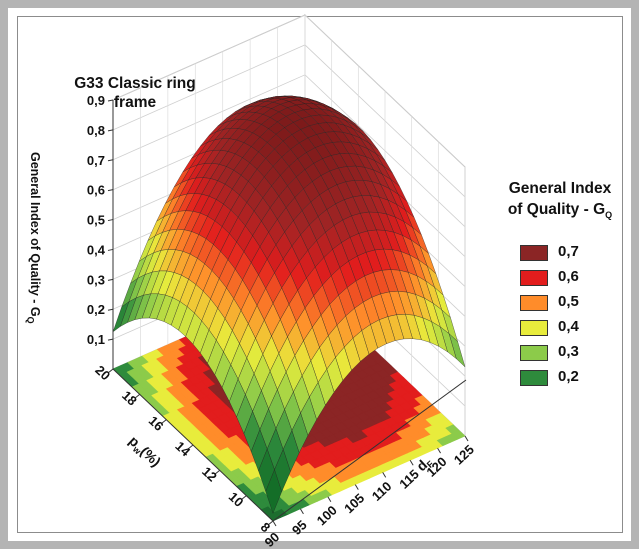  I want to click on y-tick-label: 100, so click(327, 516).